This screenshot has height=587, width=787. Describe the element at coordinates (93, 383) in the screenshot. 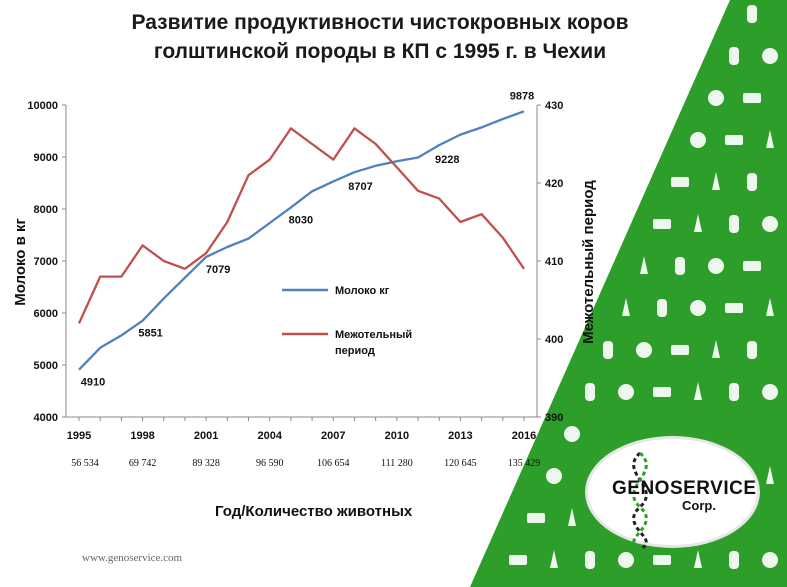

I see `data-label: 4910` at that location.